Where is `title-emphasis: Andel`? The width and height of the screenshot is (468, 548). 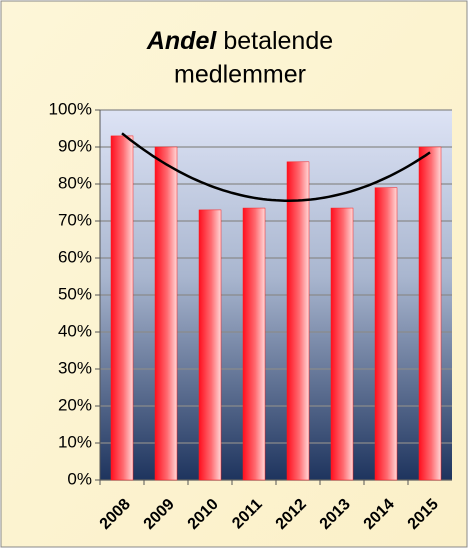 title-emphasis: Andel is located at coordinates (182, 41).